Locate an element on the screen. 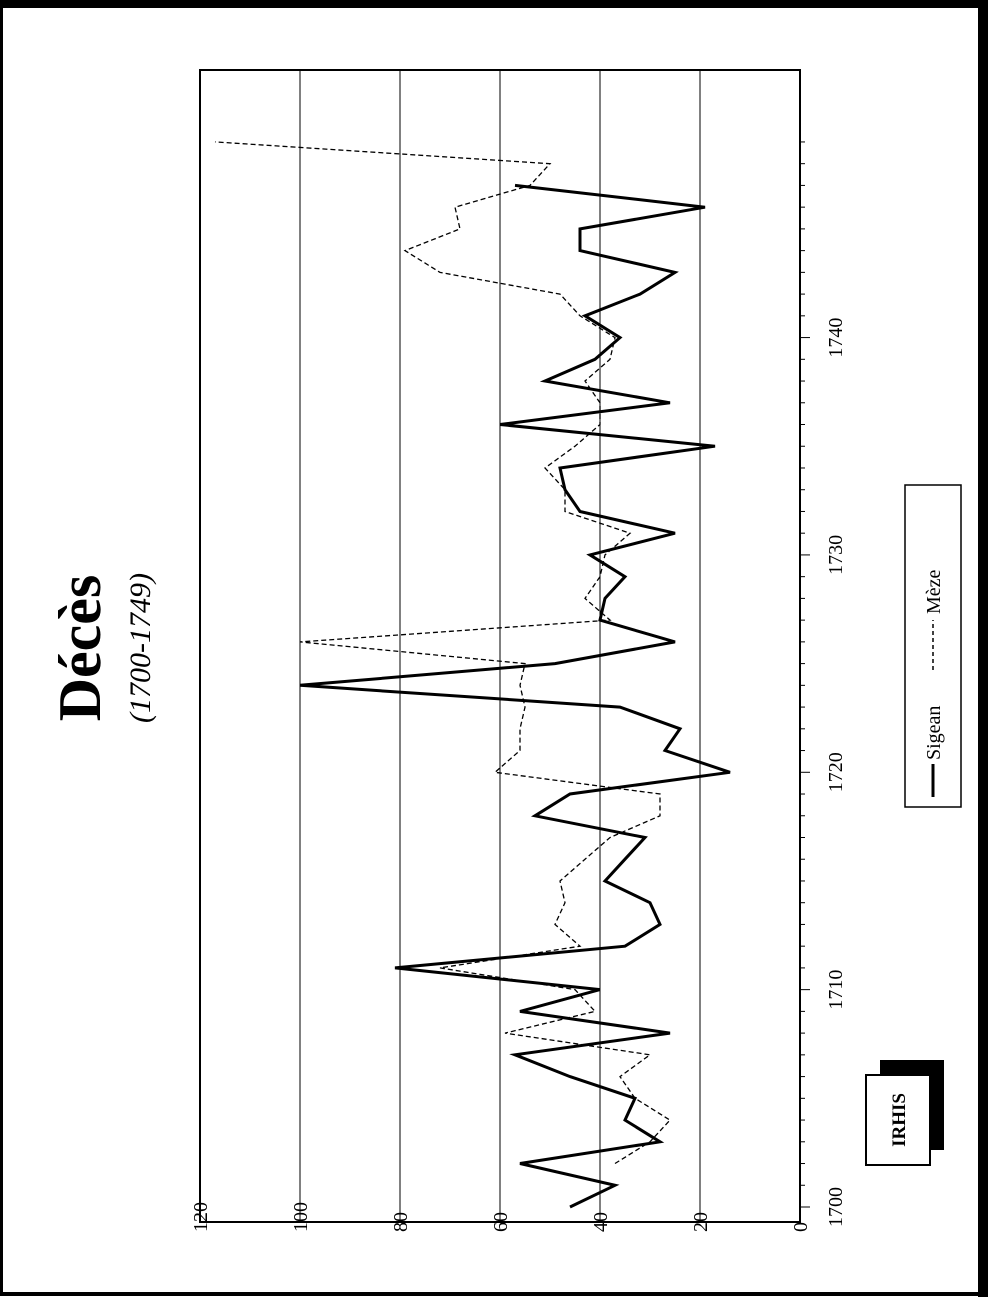  y-axis-ticks: 0 20 40 60 80 100 120 is located at coordinates (501, 1217).